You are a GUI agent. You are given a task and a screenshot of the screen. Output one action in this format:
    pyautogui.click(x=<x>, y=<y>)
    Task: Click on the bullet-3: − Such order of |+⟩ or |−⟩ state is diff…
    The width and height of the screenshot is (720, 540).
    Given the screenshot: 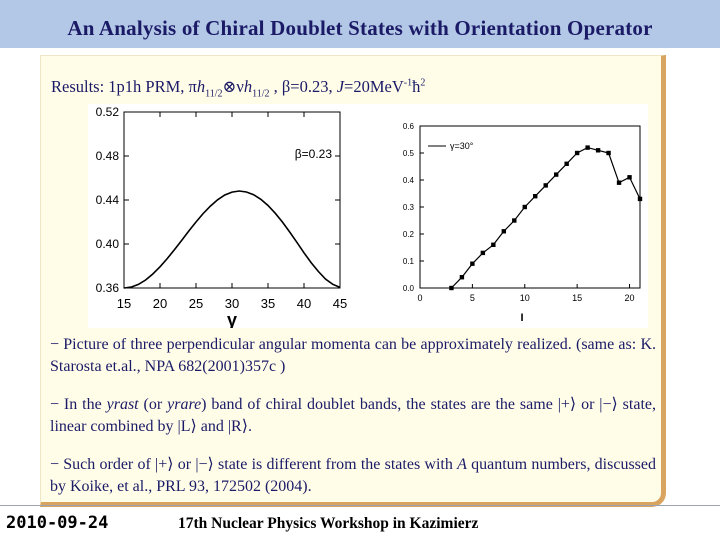 What is the action you would take?
    pyautogui.click(x=353, y=476)
    